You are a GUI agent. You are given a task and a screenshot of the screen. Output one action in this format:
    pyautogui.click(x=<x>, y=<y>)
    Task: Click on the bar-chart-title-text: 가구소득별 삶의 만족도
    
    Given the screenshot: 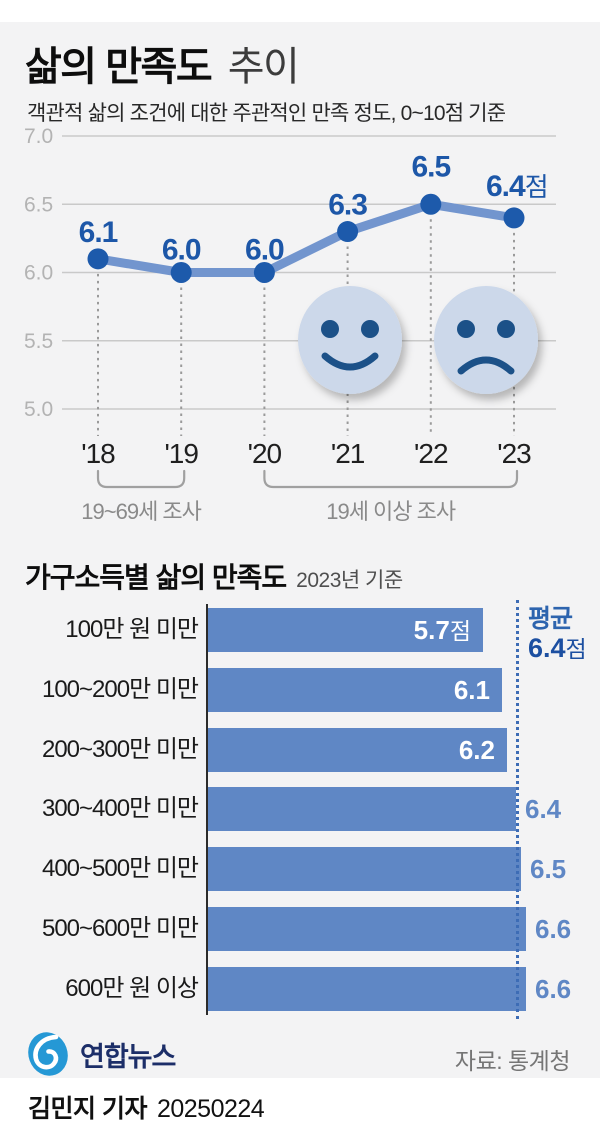 What is the action you would take?
    pyautogui.click(x=156, y=577)
    